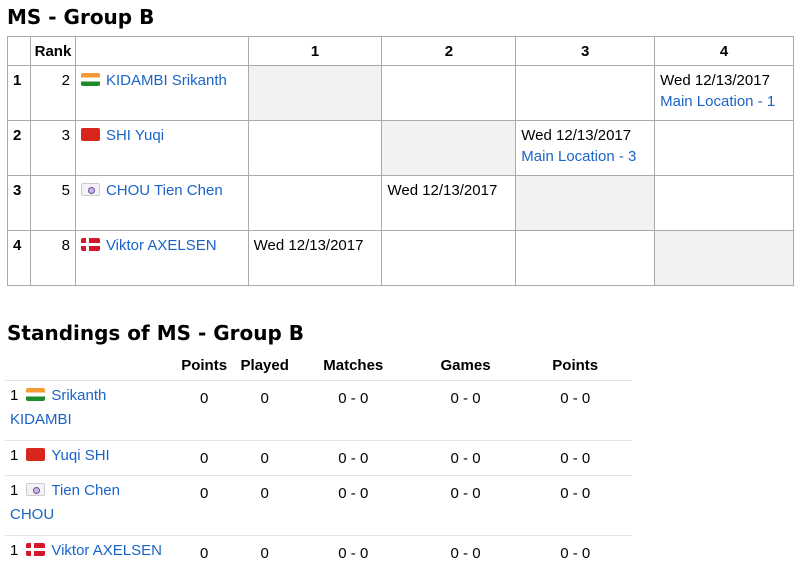 The image size is (800, 573). What do you see at coordinates (52, 51) in the screenshot?
I see `header-rank: Rank` at bounding box center [52, 51].